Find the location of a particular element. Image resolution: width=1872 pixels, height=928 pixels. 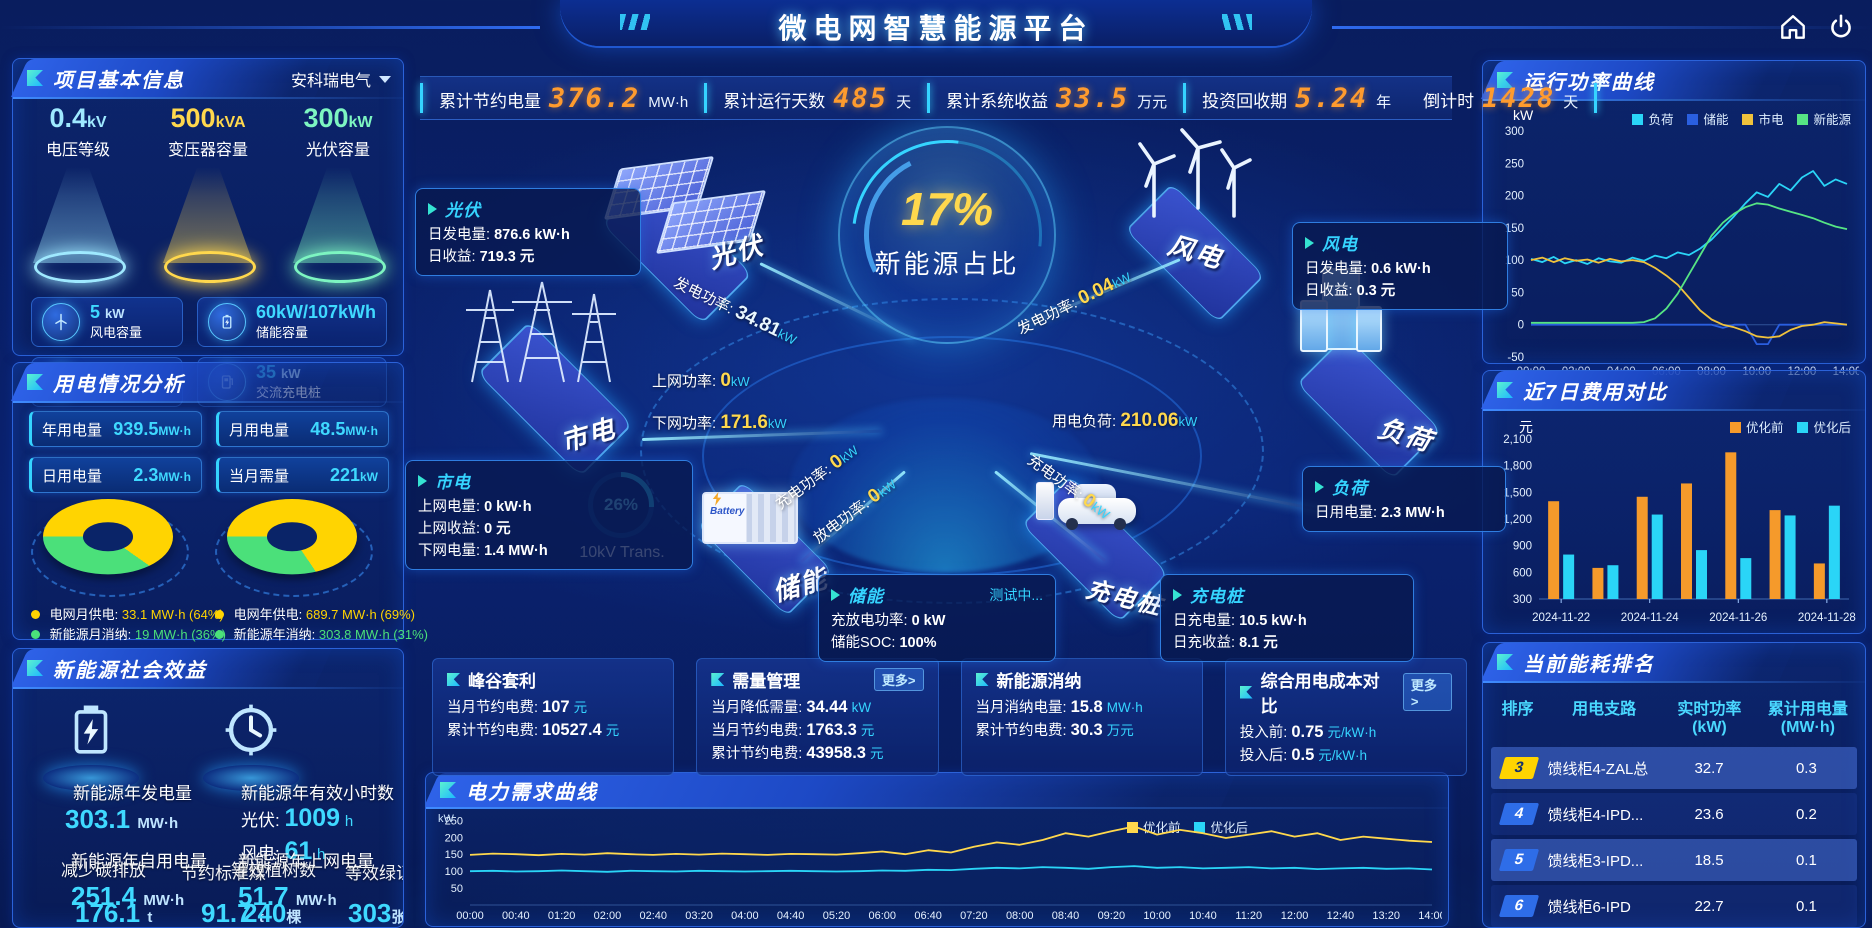

svg-text: 04:40 is located at coordinates (791, 916).